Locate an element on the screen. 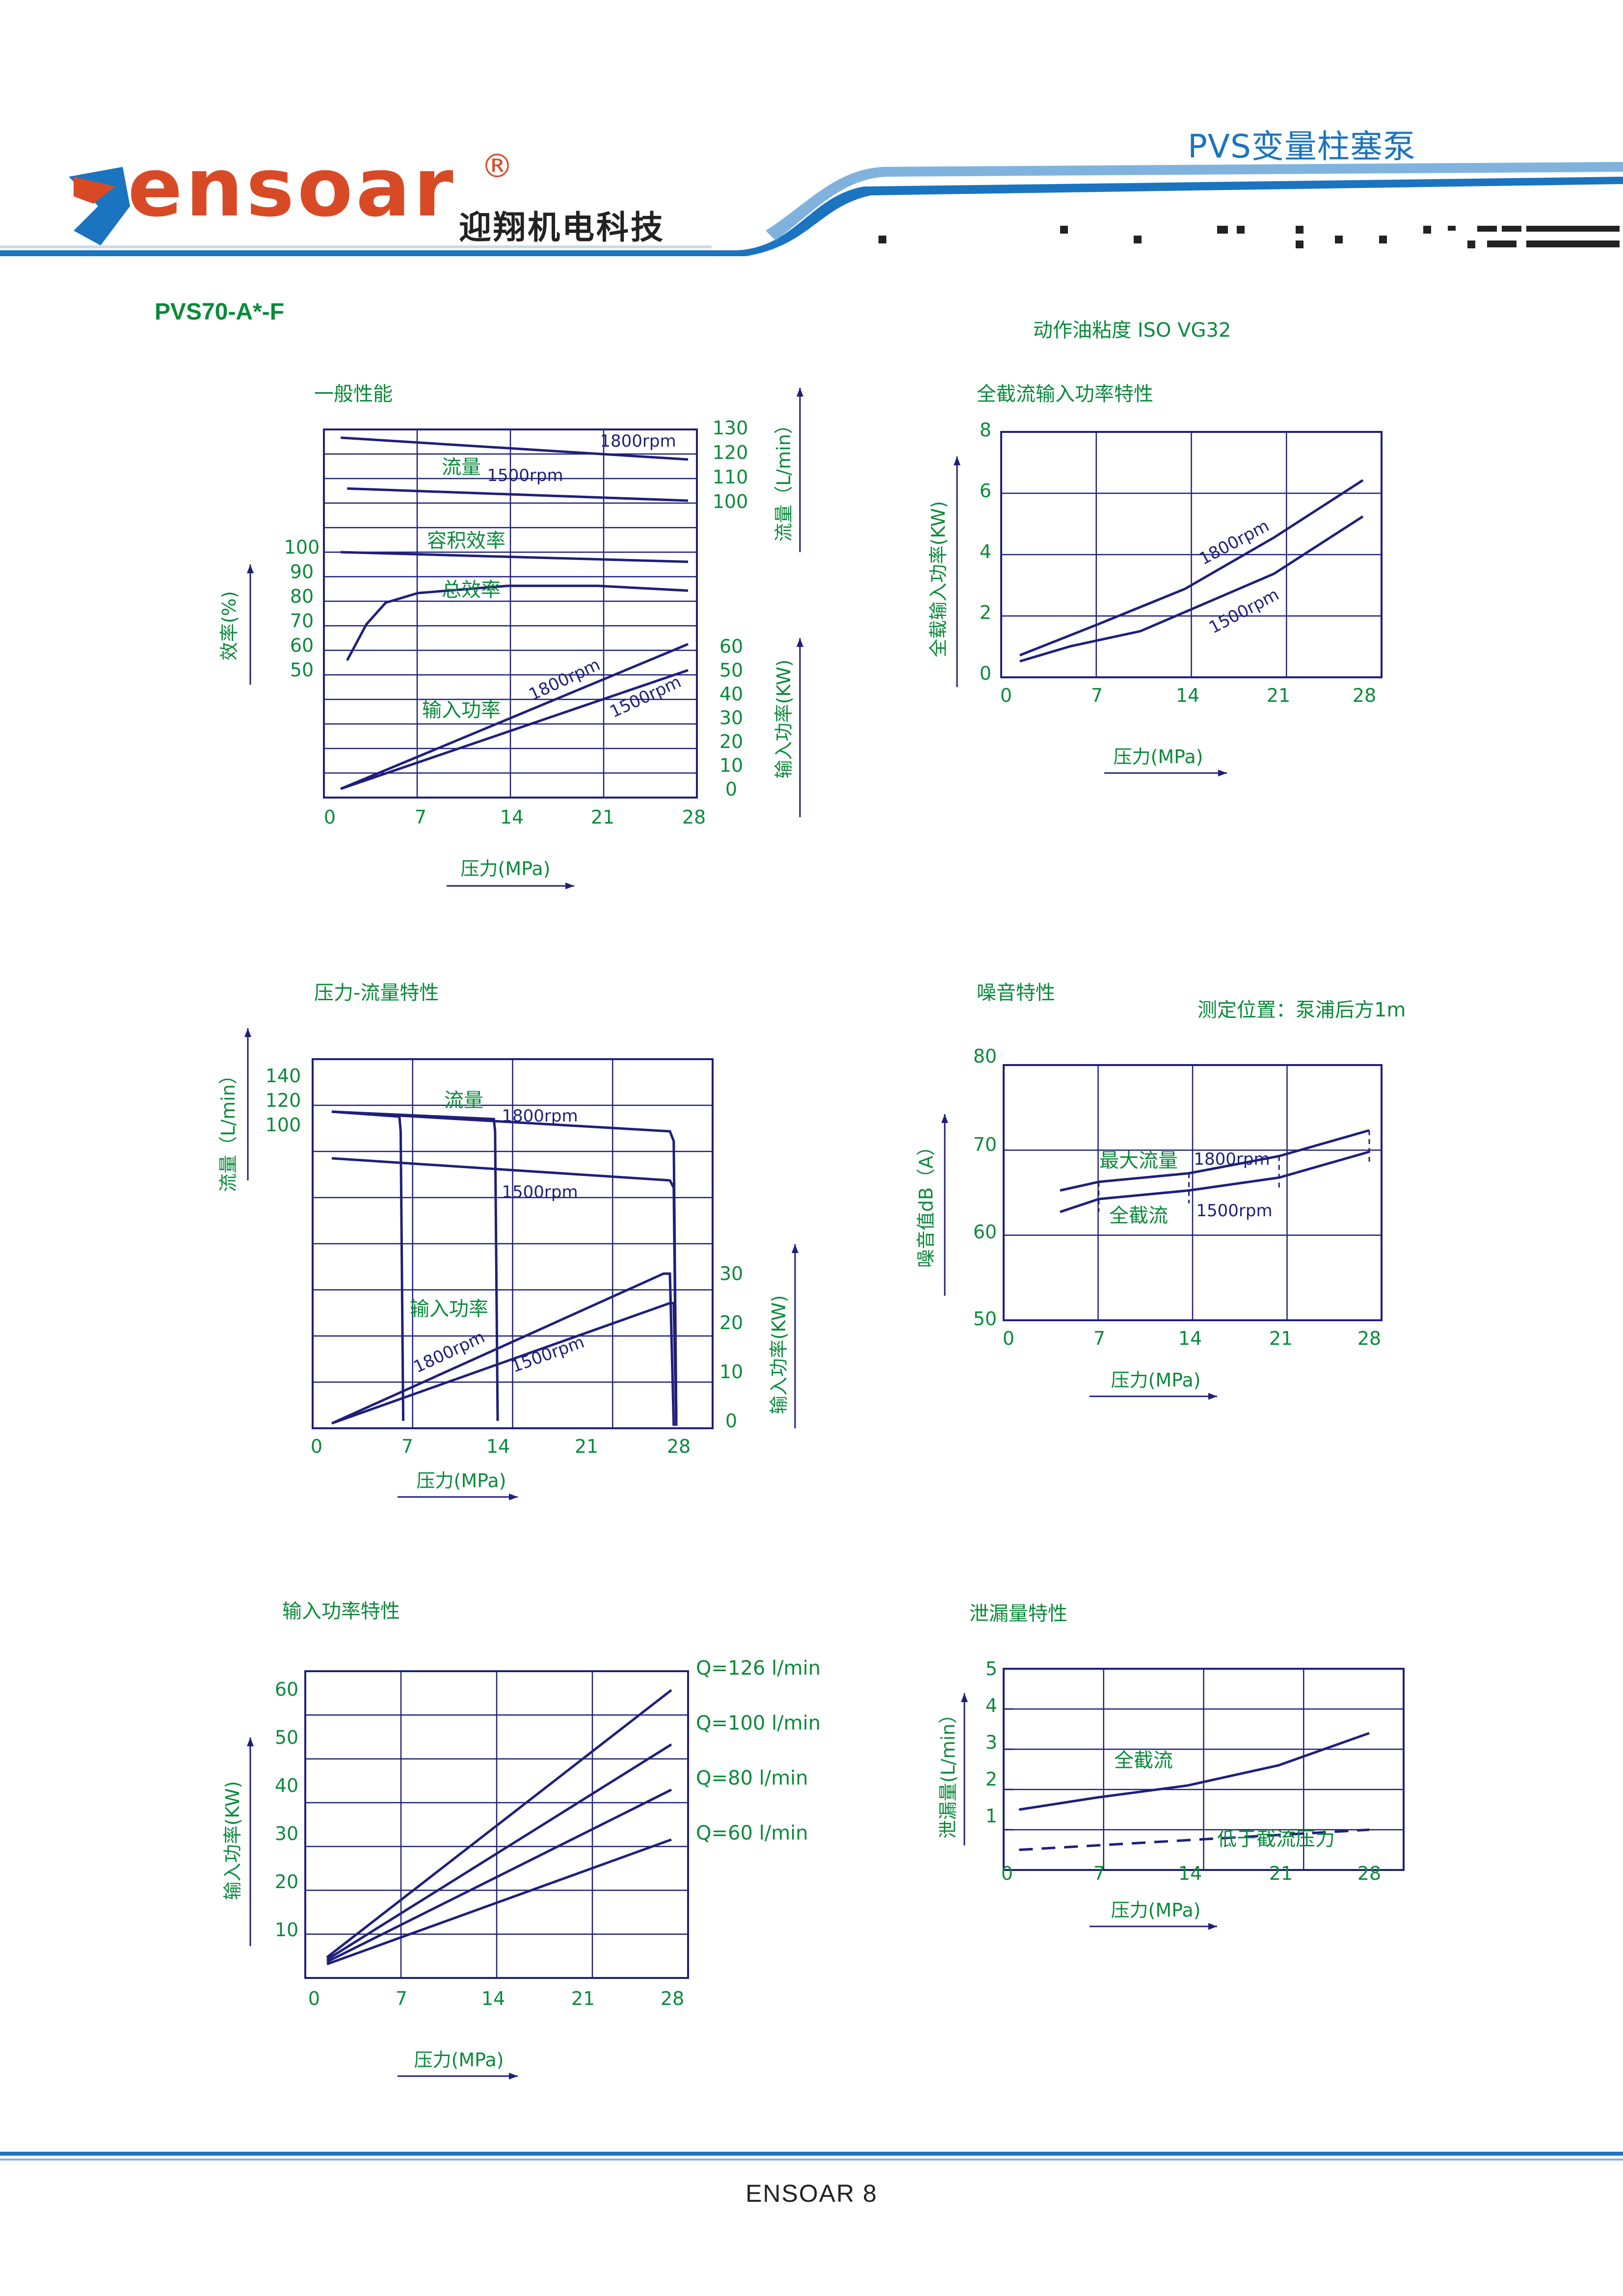 This screenshot has width=1623, height=2296. inpower-ytick: 40 is located at coordinates (286, 1785).